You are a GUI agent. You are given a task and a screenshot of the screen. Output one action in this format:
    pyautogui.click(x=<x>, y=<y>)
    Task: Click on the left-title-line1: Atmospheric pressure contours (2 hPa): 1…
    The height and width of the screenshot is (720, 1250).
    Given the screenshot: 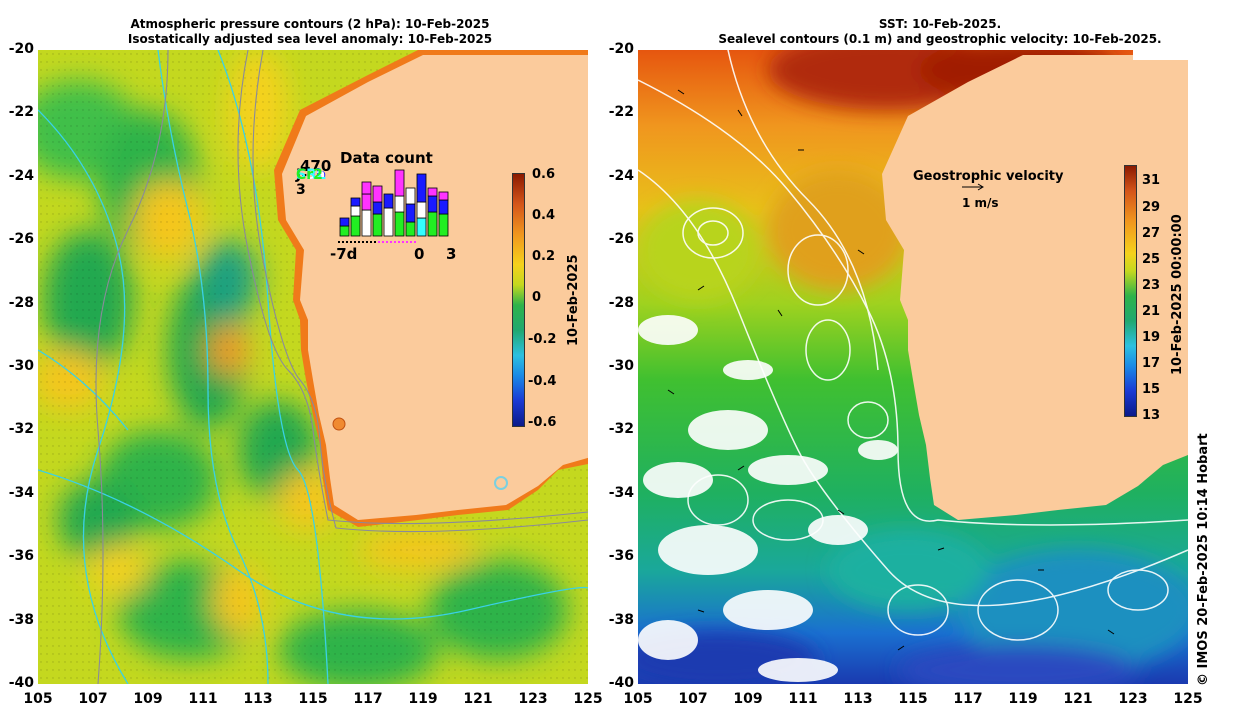 What is the action you would take?
    pyautogui.click(x=310, y=24)
    